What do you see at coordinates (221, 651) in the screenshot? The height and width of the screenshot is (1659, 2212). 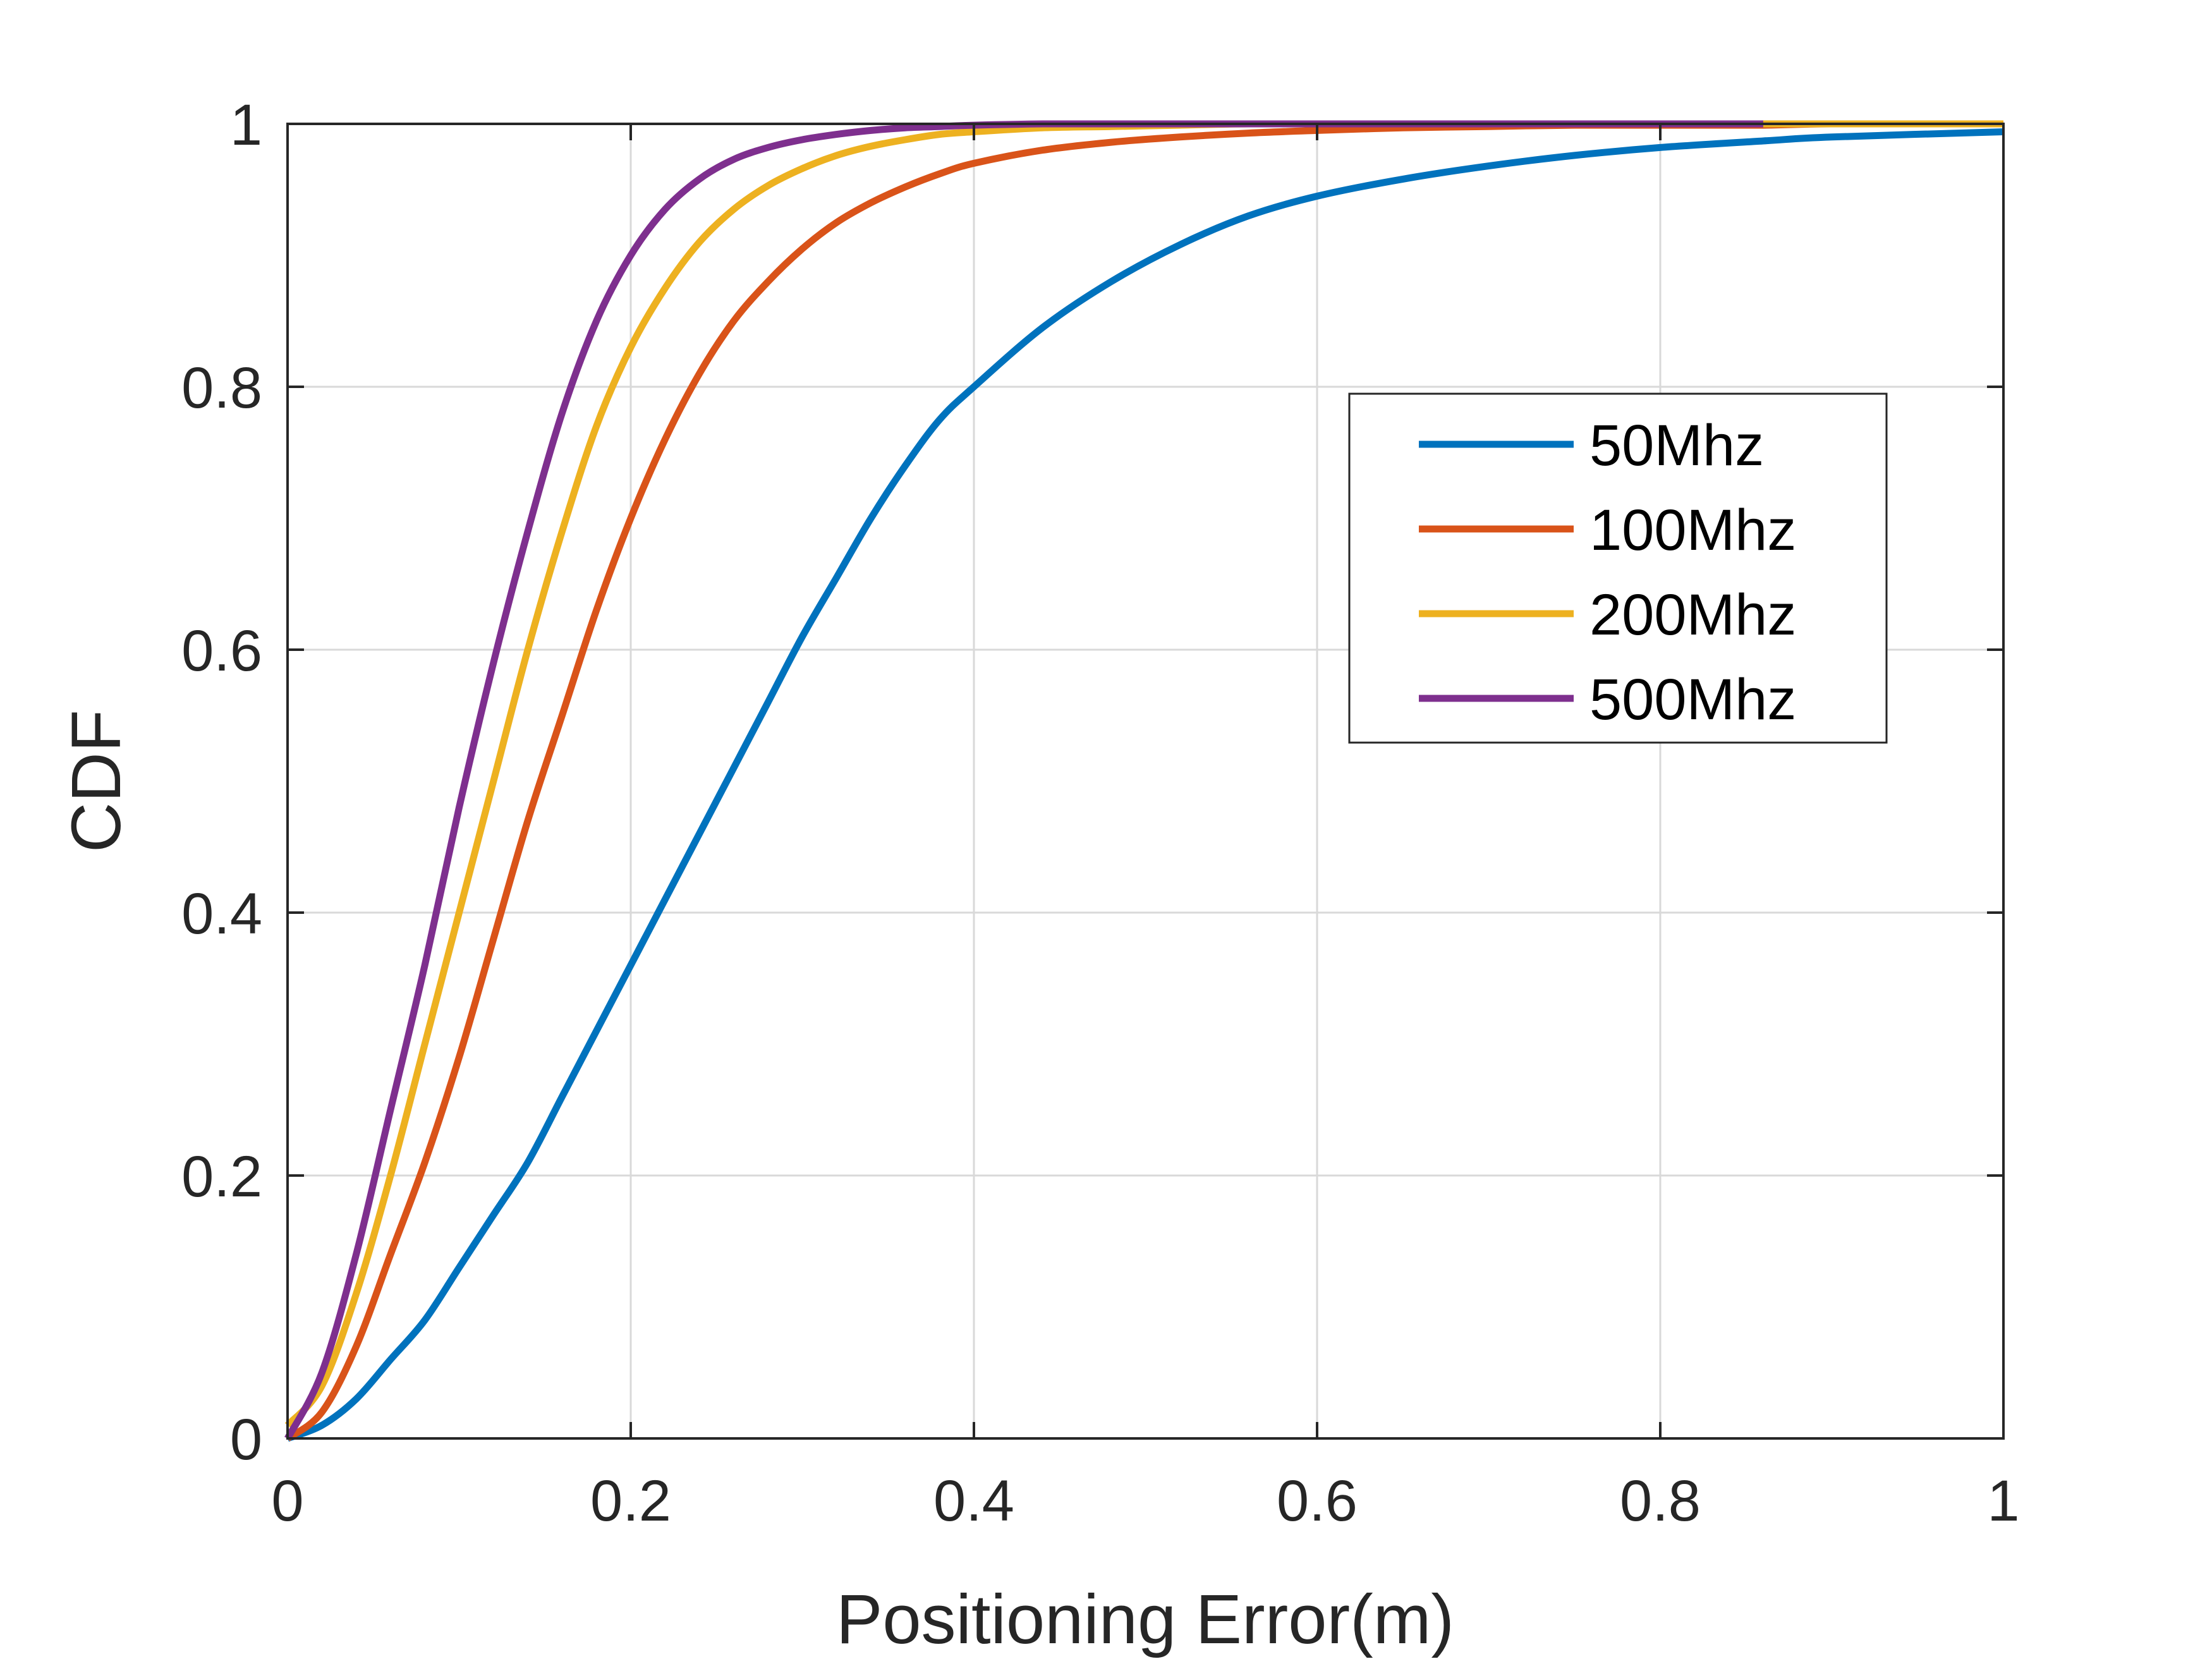 I see `y-tick-label: 0.6` at bounding box center [221, 651].